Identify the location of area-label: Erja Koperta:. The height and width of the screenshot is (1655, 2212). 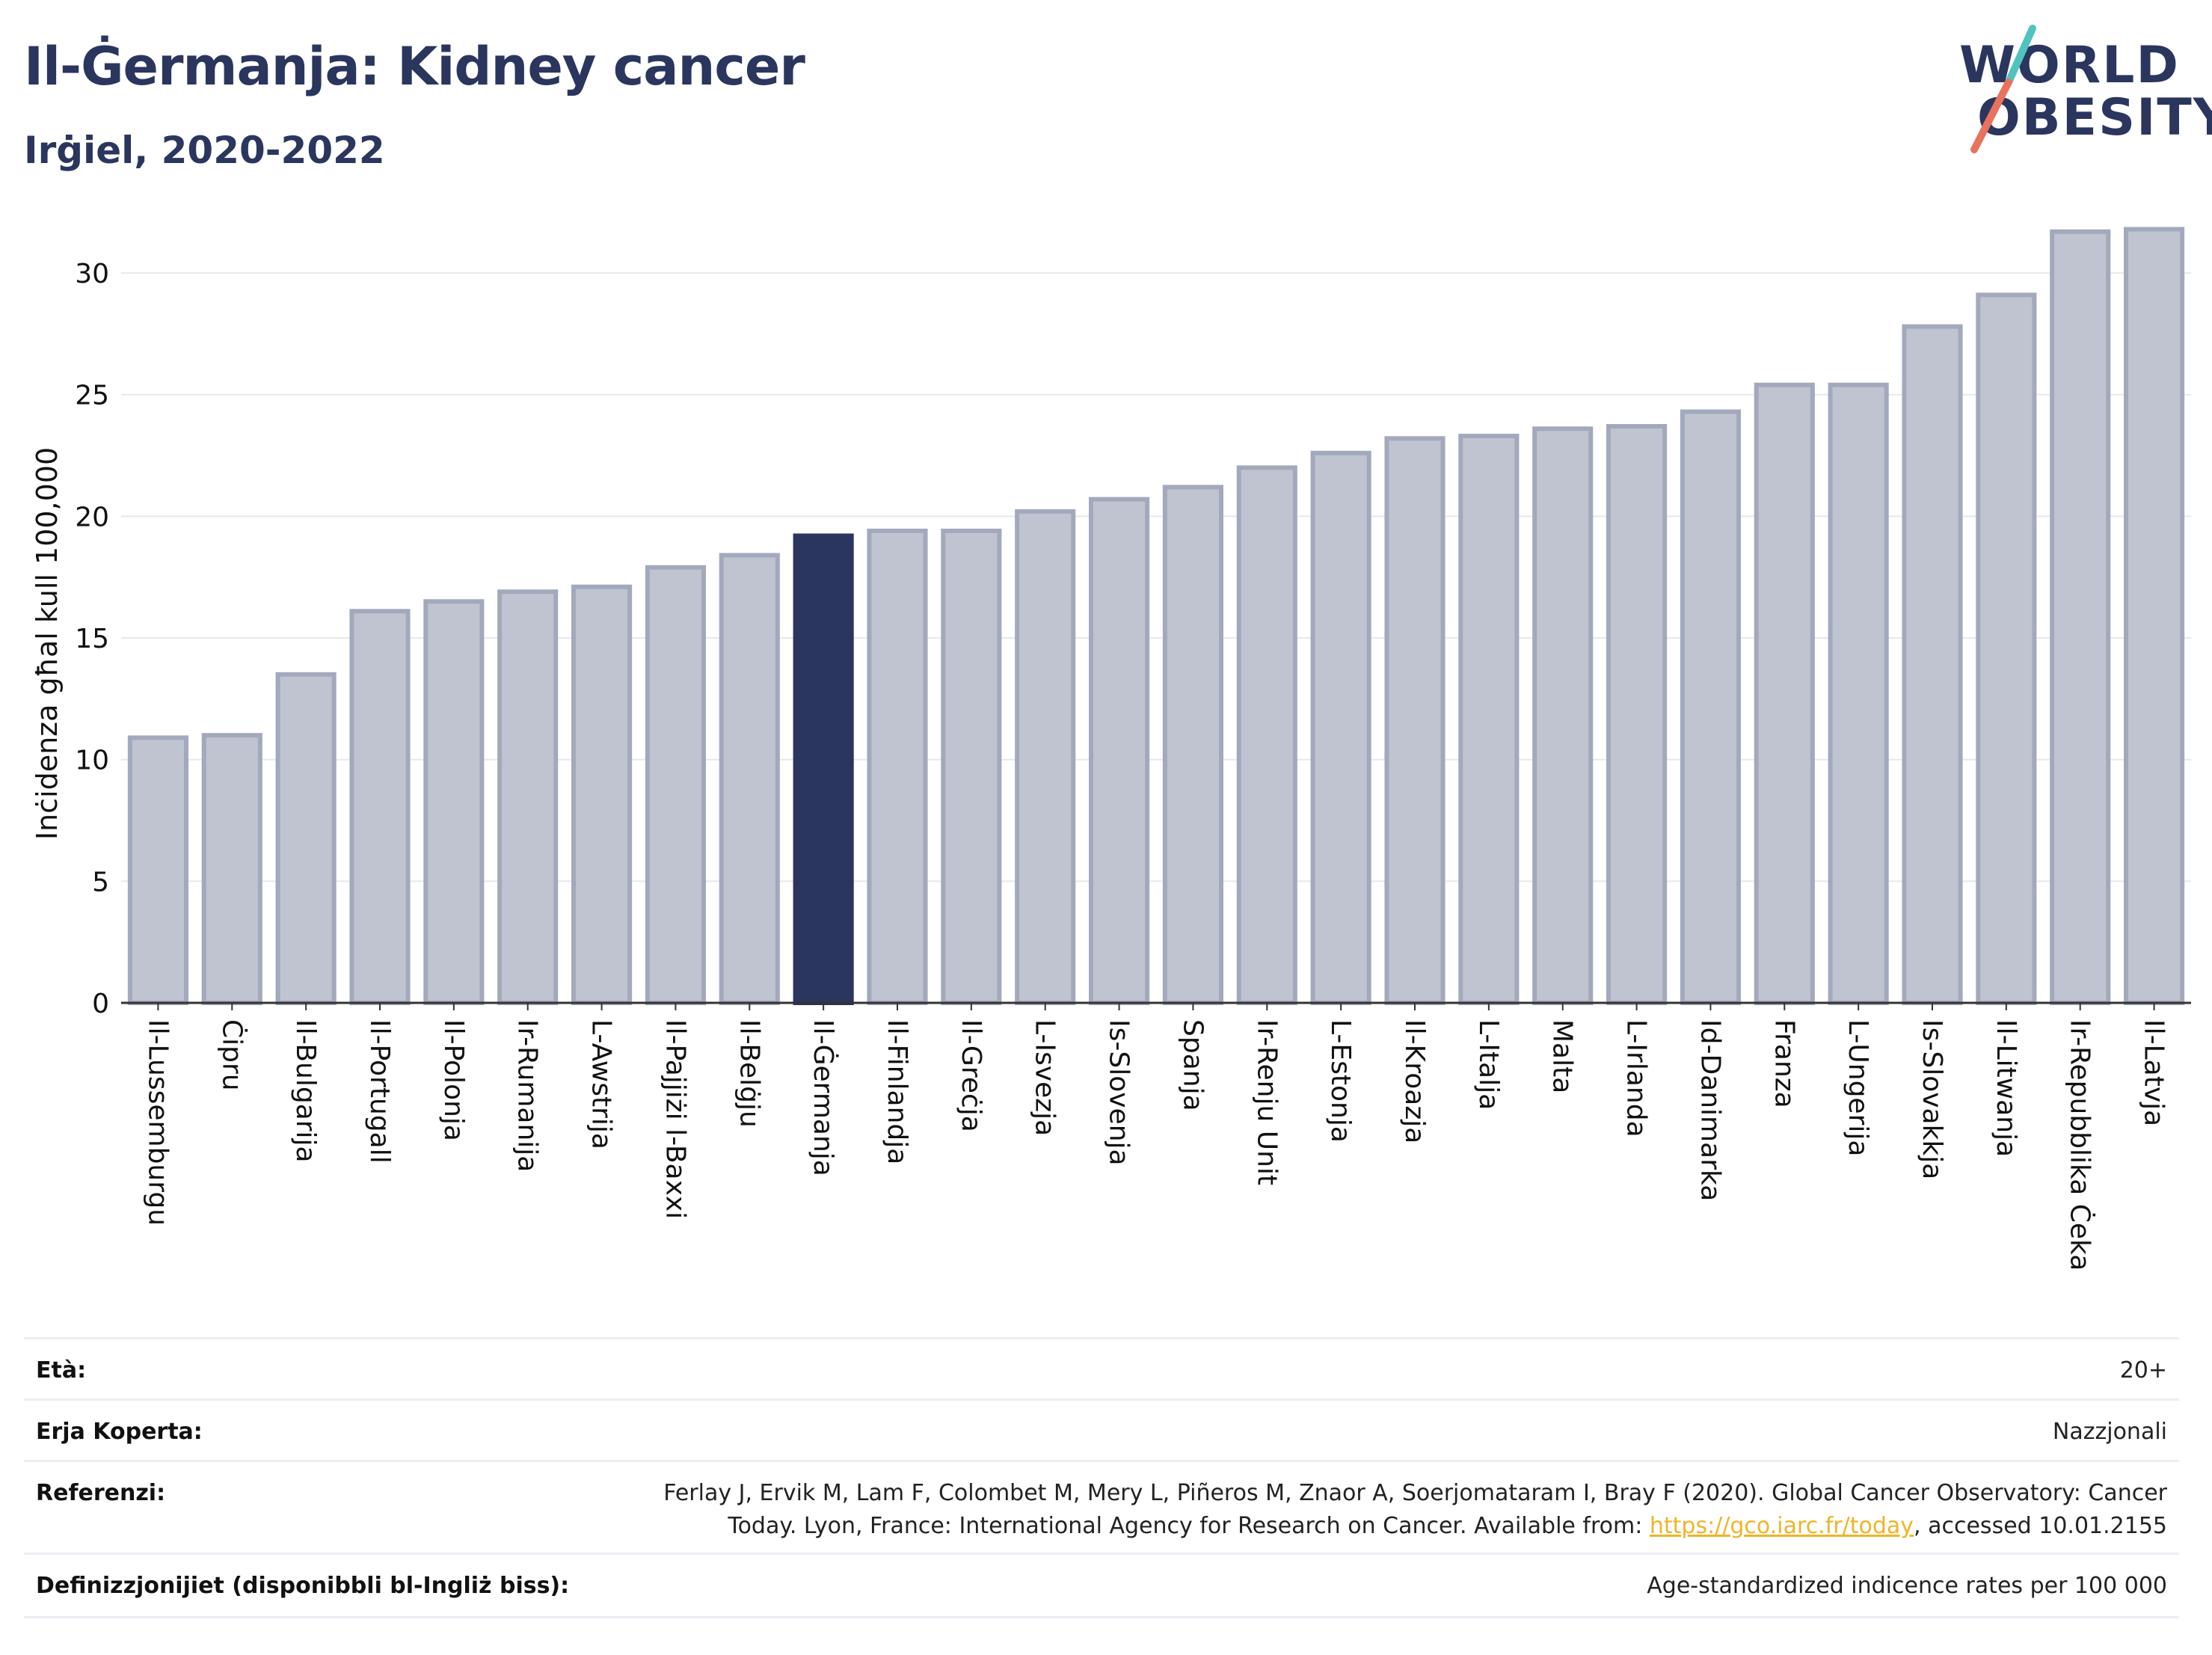
(120, 1432).